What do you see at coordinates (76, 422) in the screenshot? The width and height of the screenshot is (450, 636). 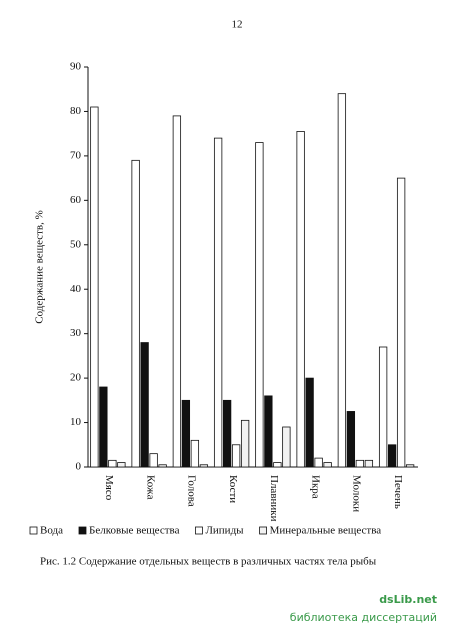 I see `y-tick-label: 10` at bounding box center [76, 422].